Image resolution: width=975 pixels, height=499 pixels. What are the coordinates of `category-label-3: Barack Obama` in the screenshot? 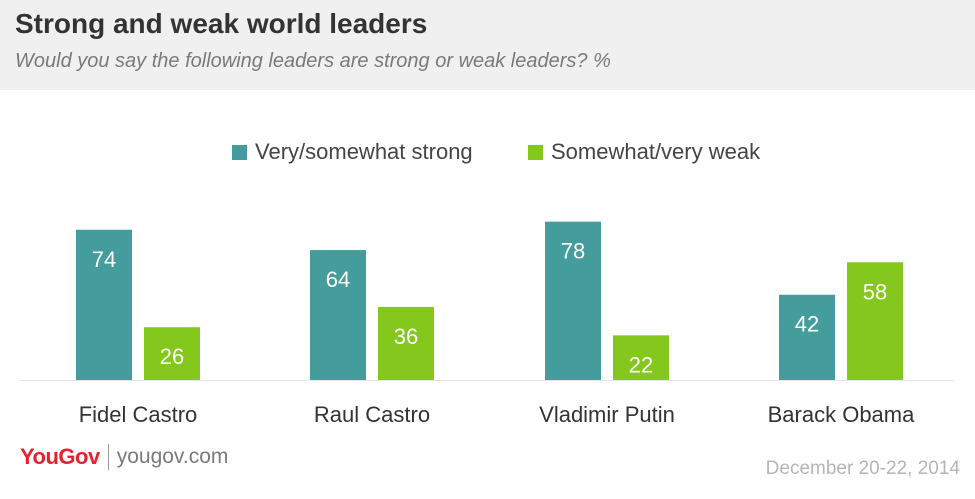 It's located at (841, 414).